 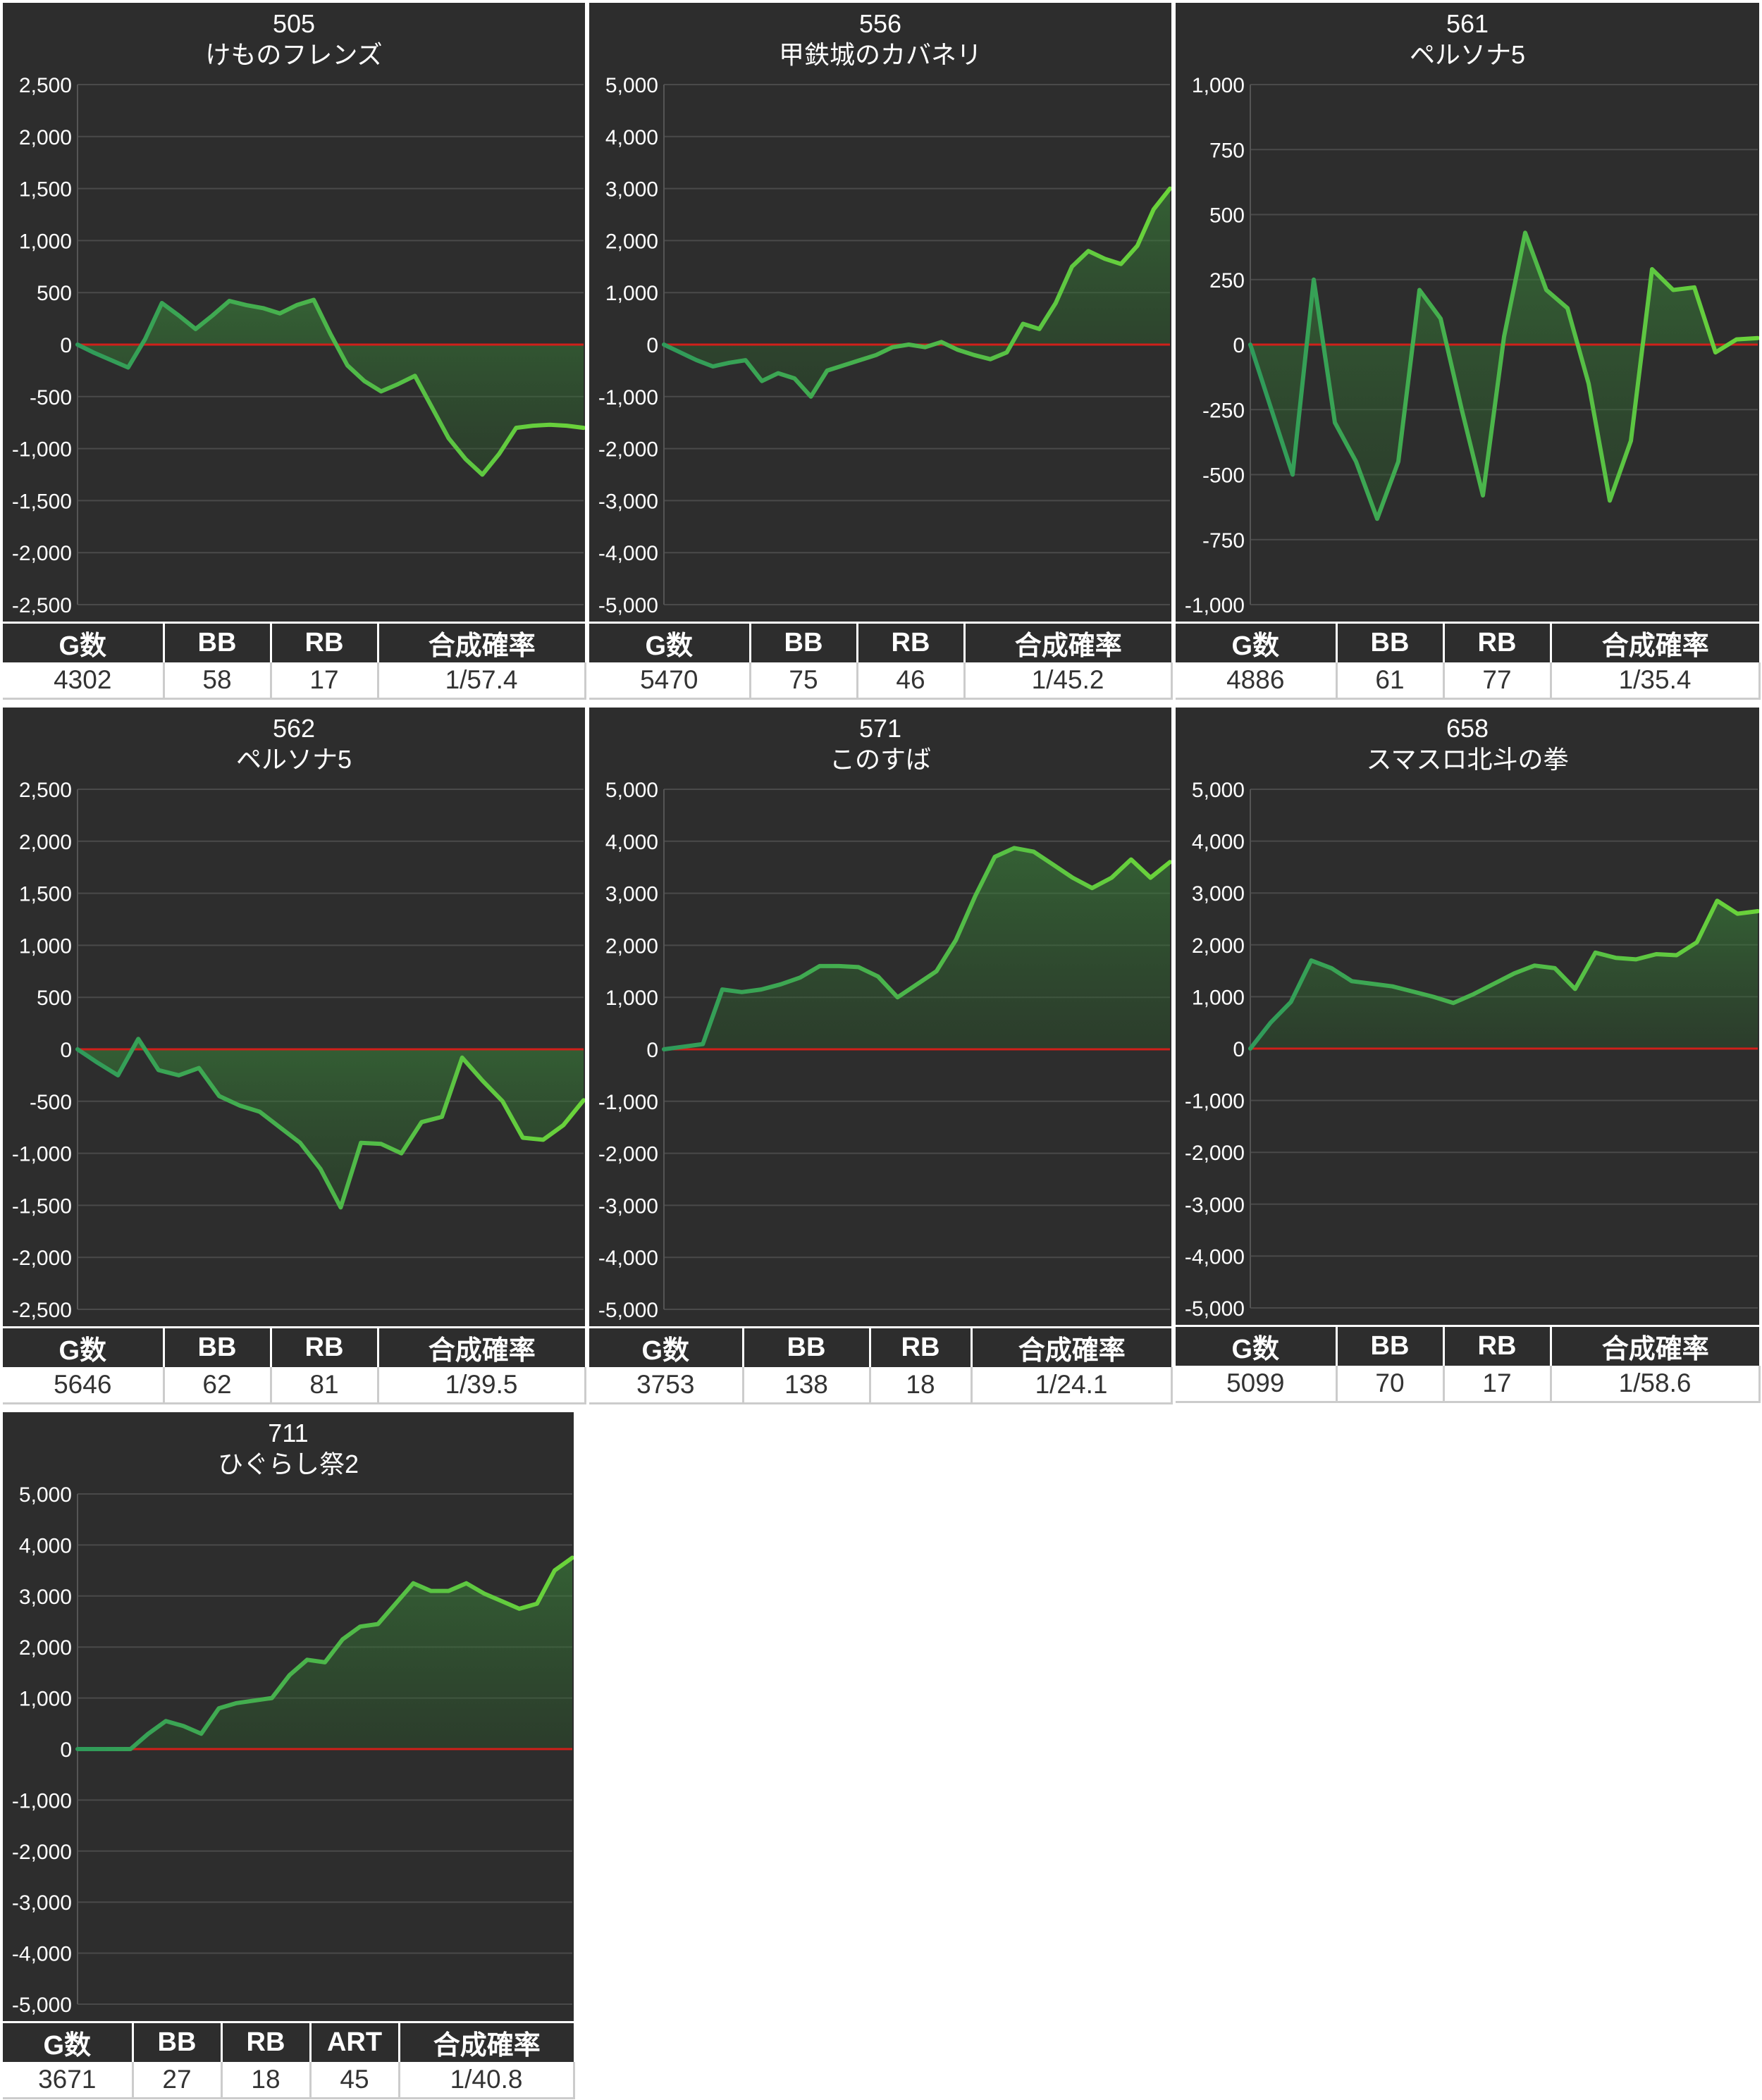 I want to click on stats-table-571: G数 BB RB 合成確率 3753 138 18 1/24.1, so click(x=881, y=1365).